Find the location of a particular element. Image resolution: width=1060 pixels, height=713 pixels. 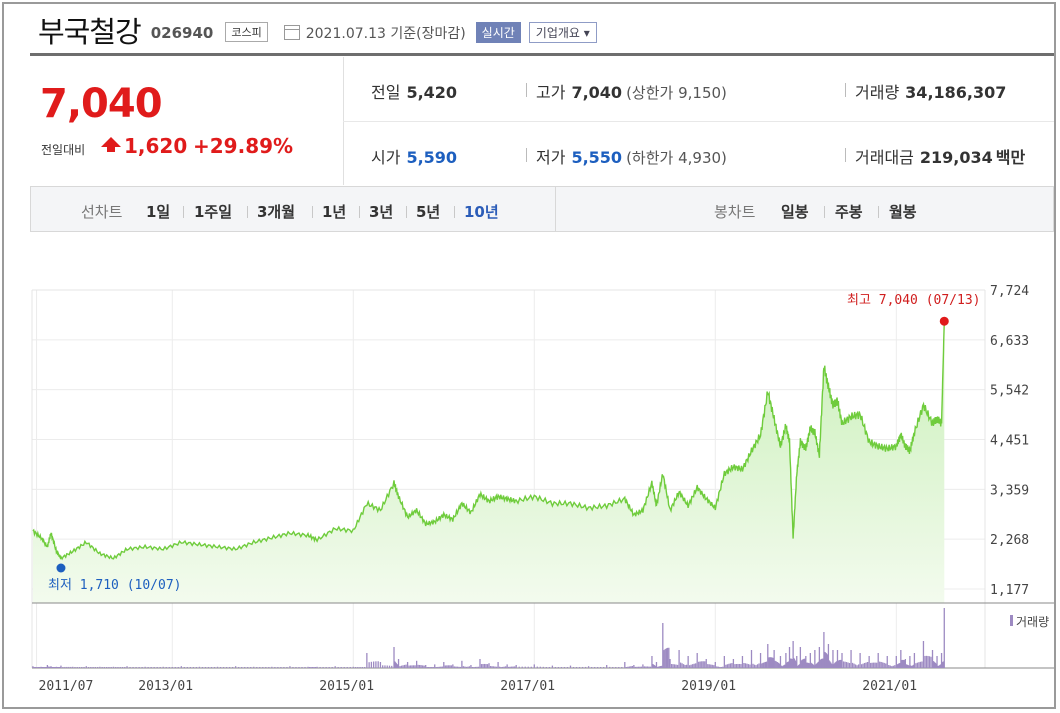

summary-row-1: 전일 5,420 고가 7,040 (상한가 9,150) 거래량 34,186,307 is located at coordinates (698, 89).